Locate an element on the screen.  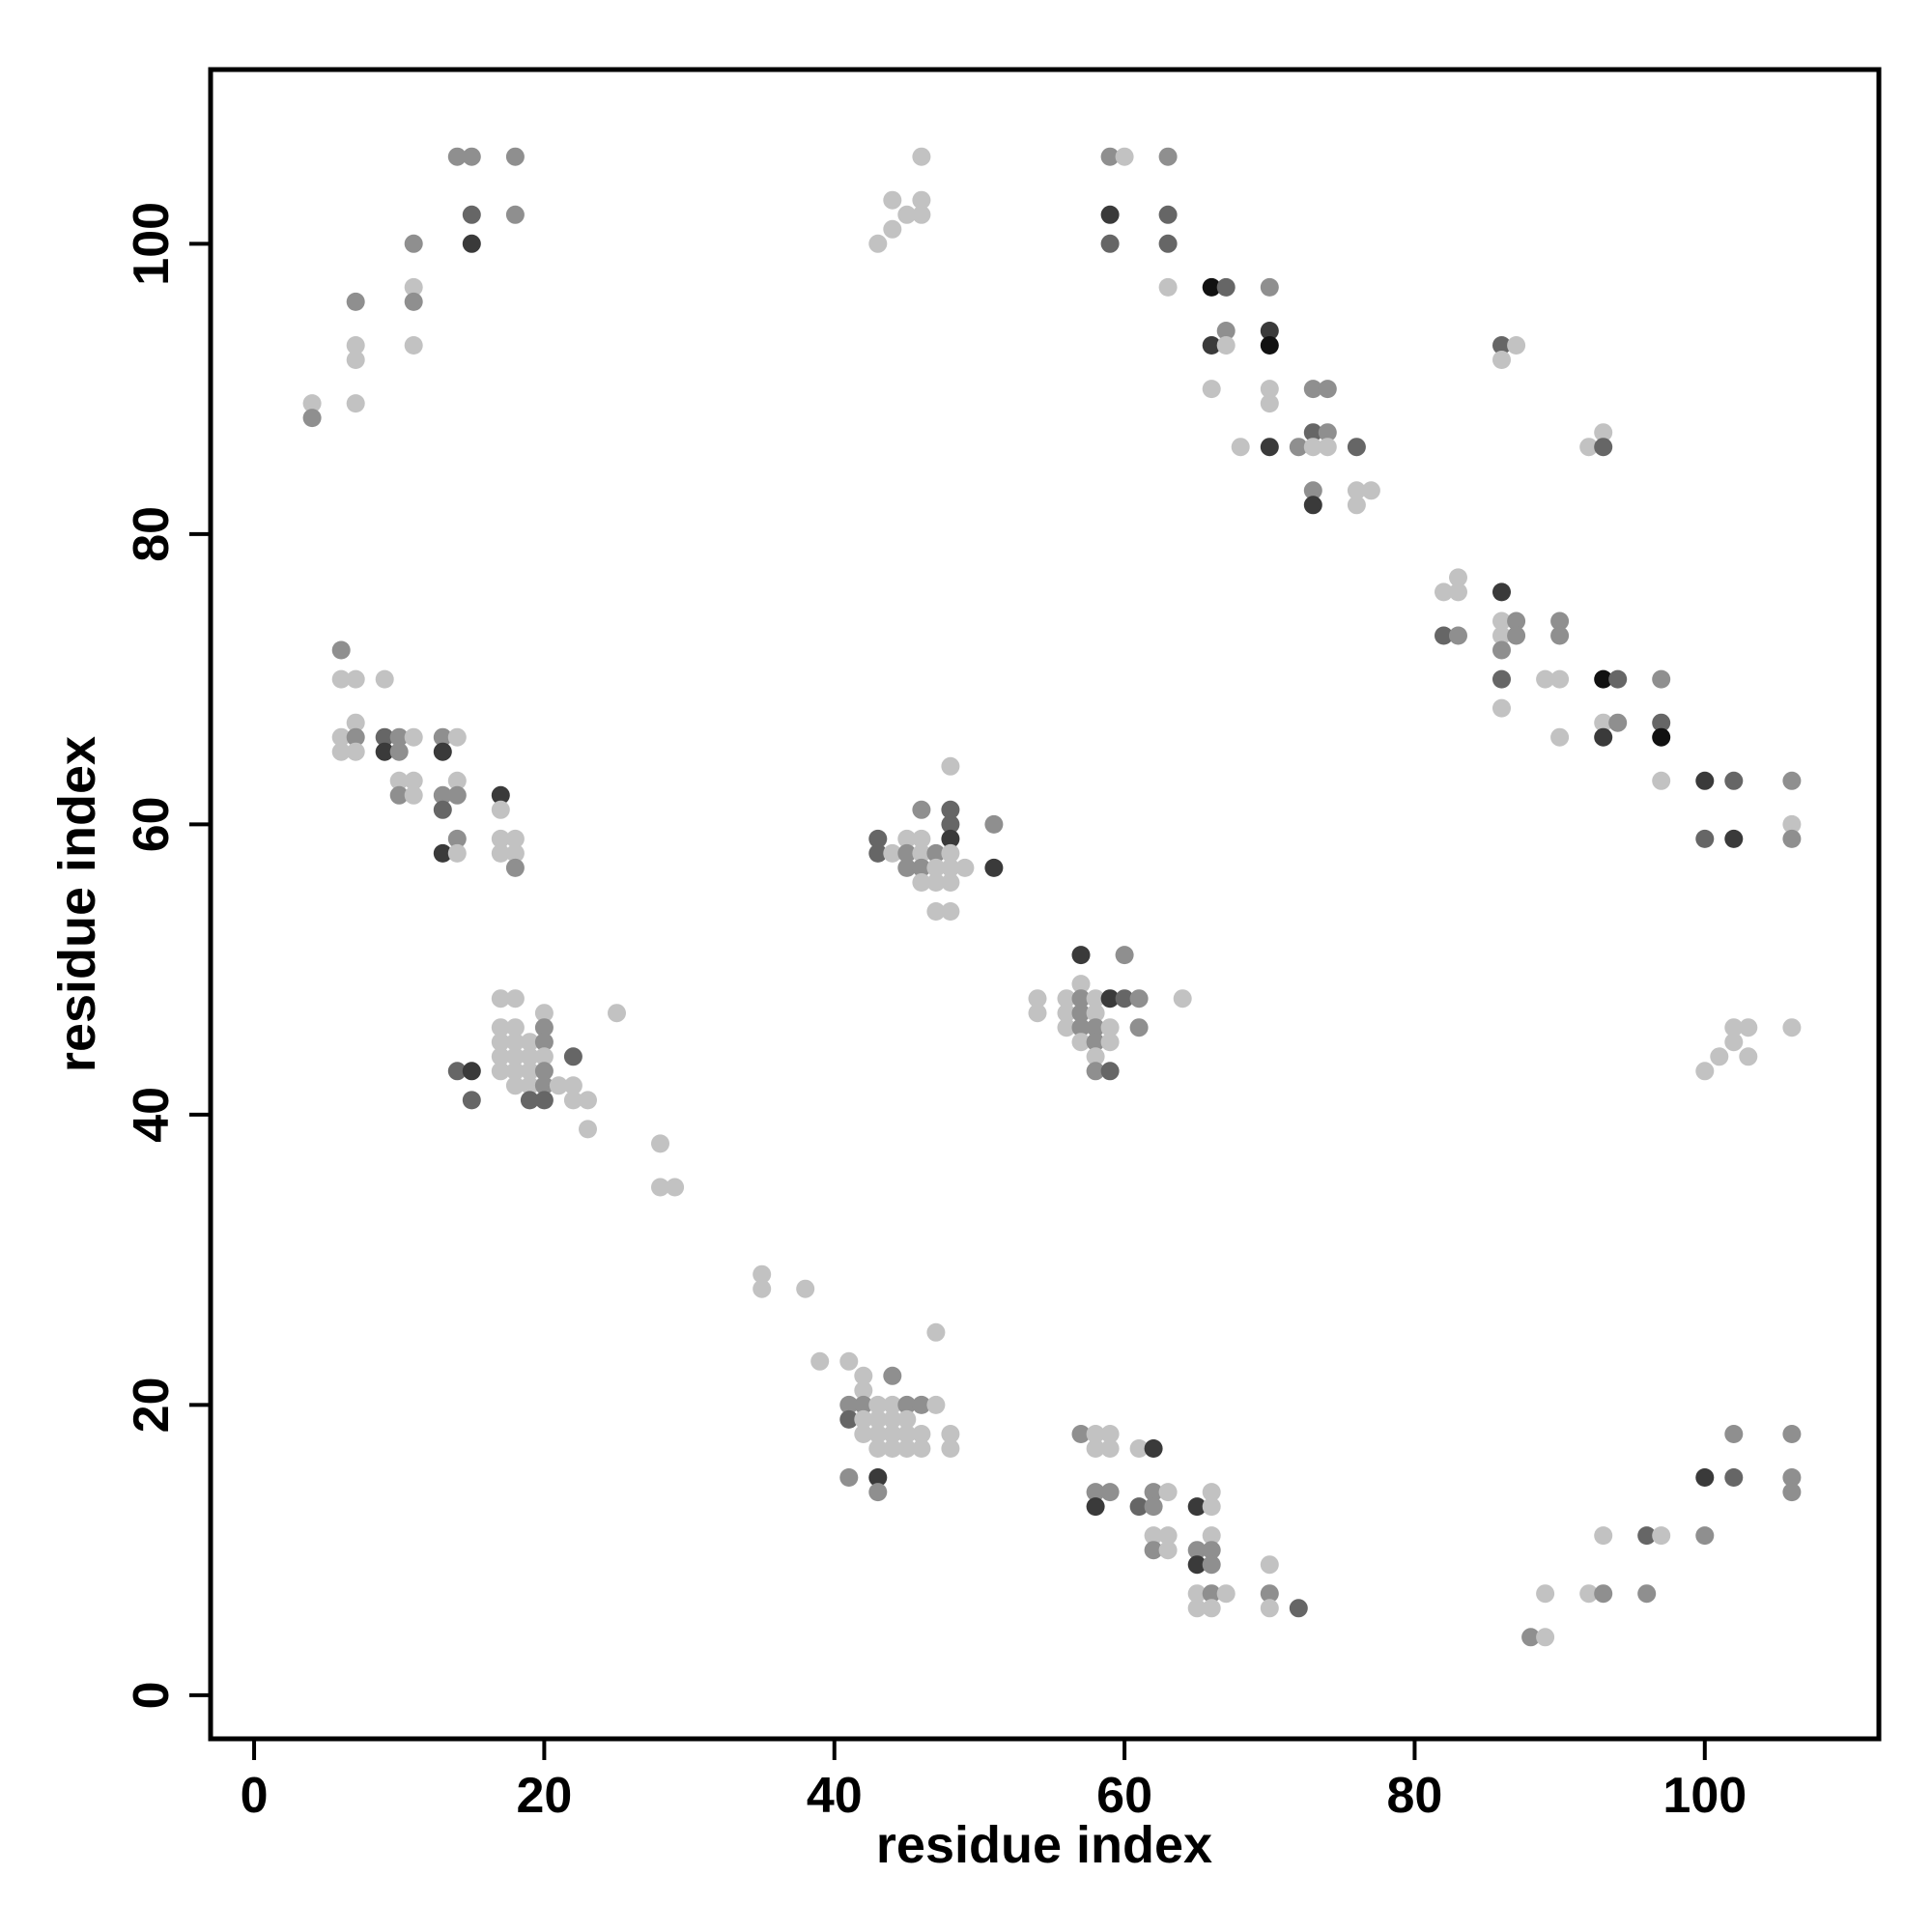
y-tick-label-80: 80 is located at coordinates (152, 534).